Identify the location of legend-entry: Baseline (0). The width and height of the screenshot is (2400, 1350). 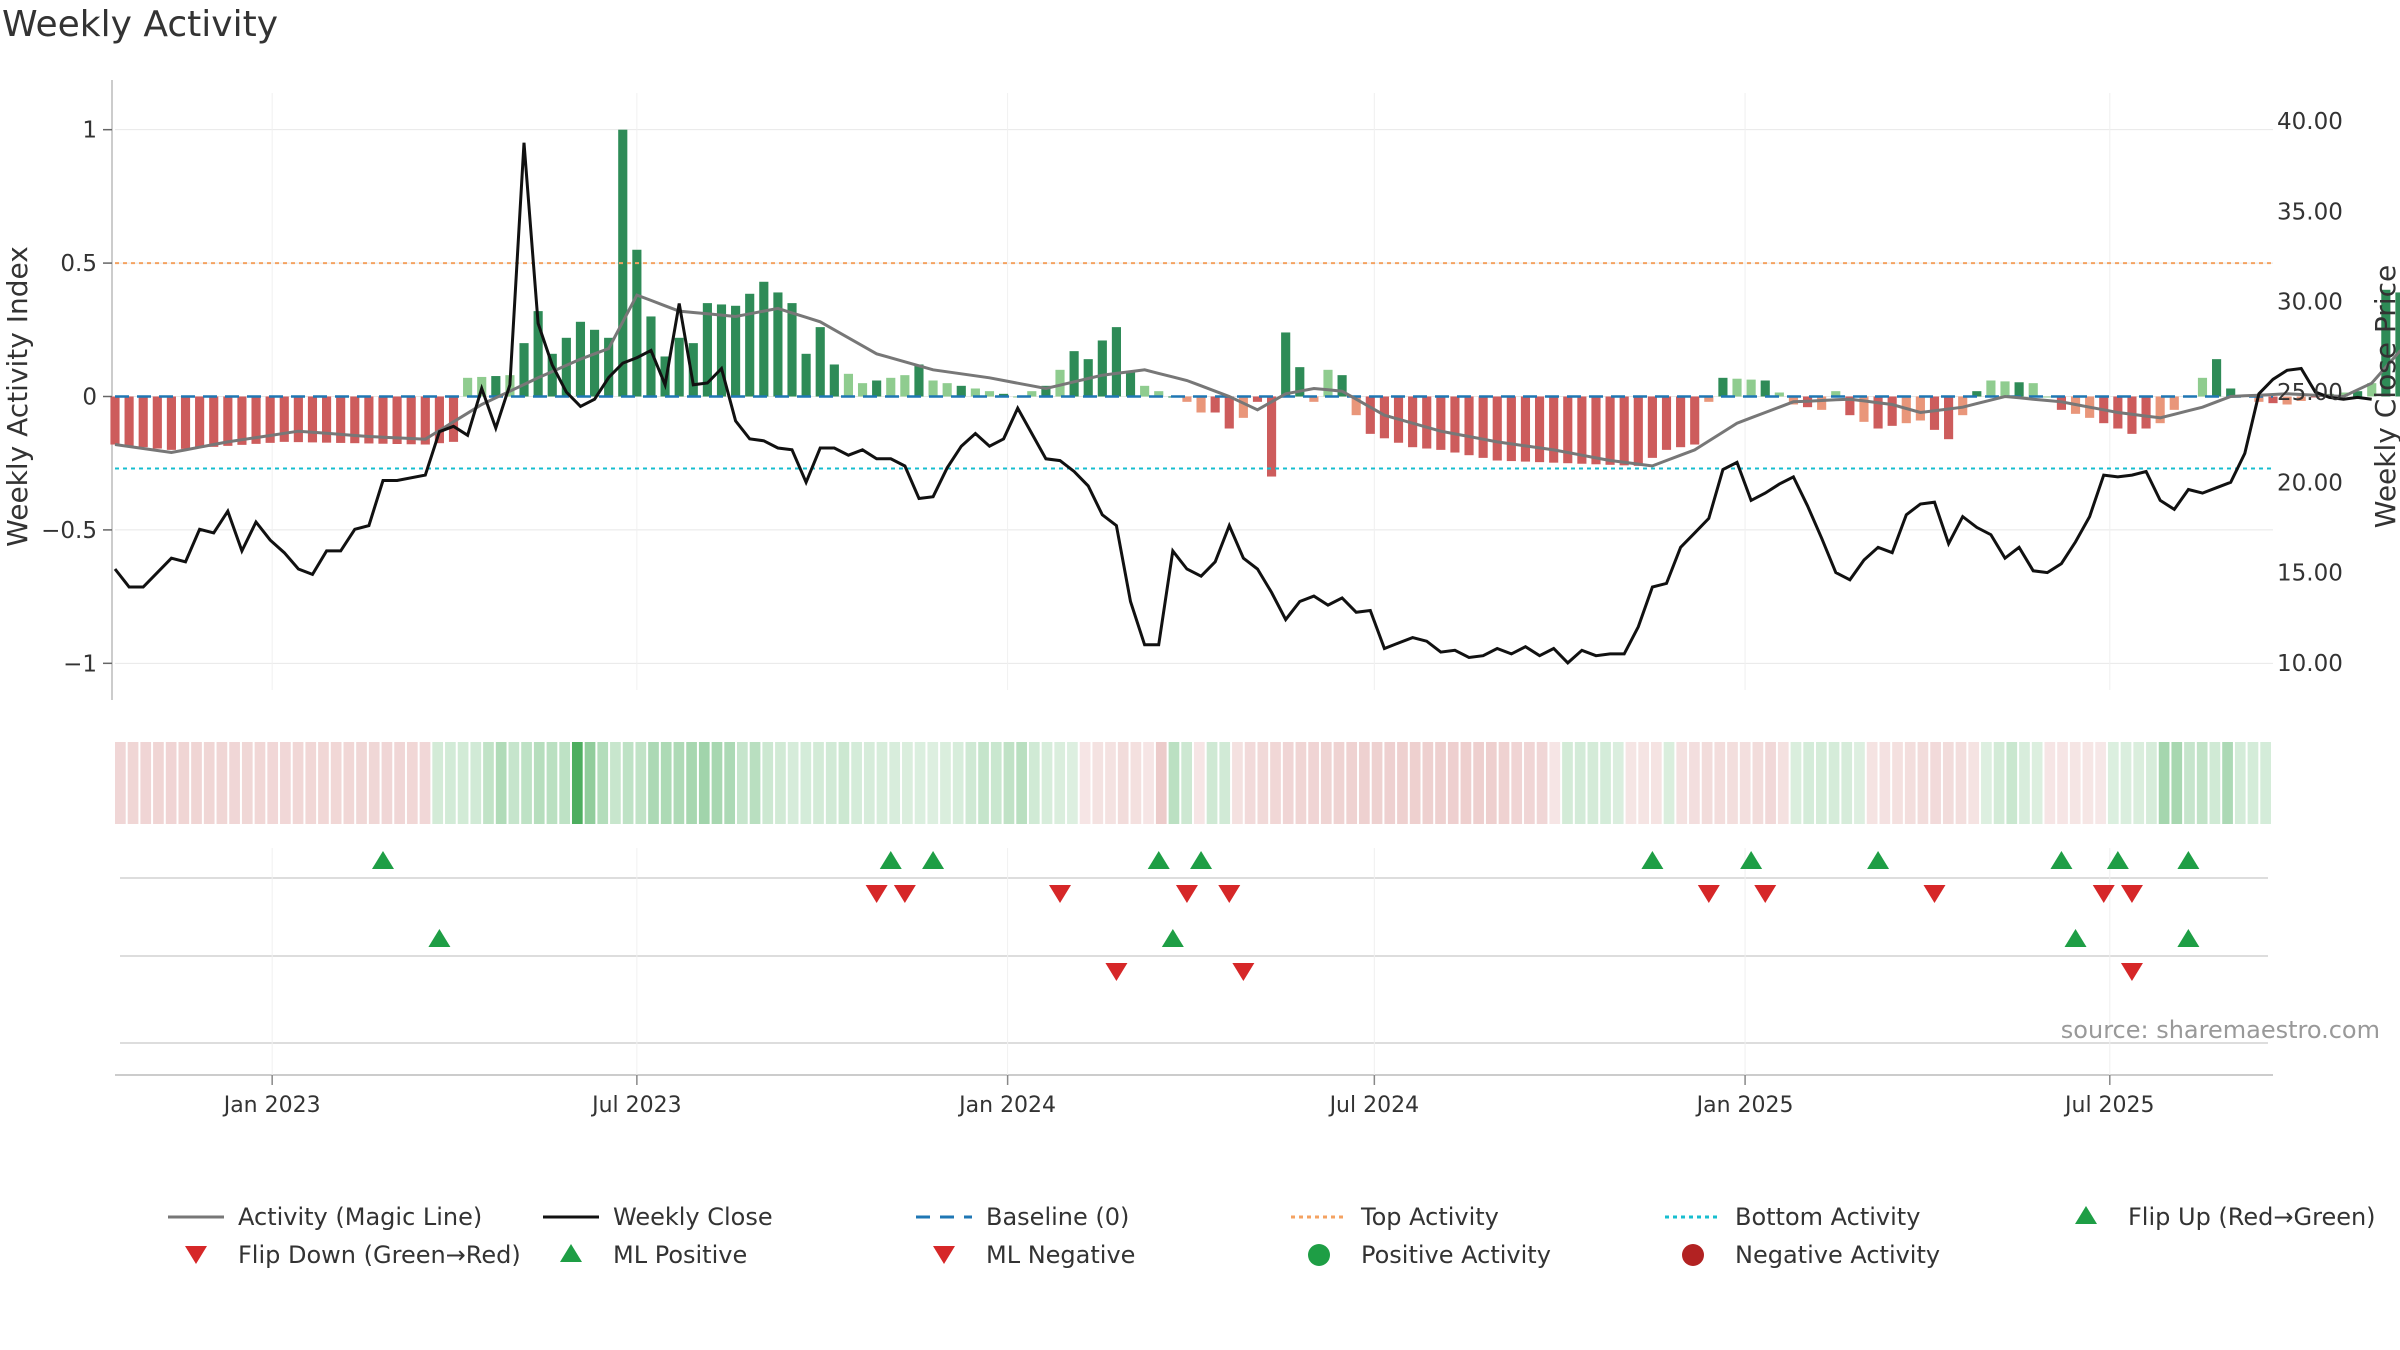
(1022, 1217).